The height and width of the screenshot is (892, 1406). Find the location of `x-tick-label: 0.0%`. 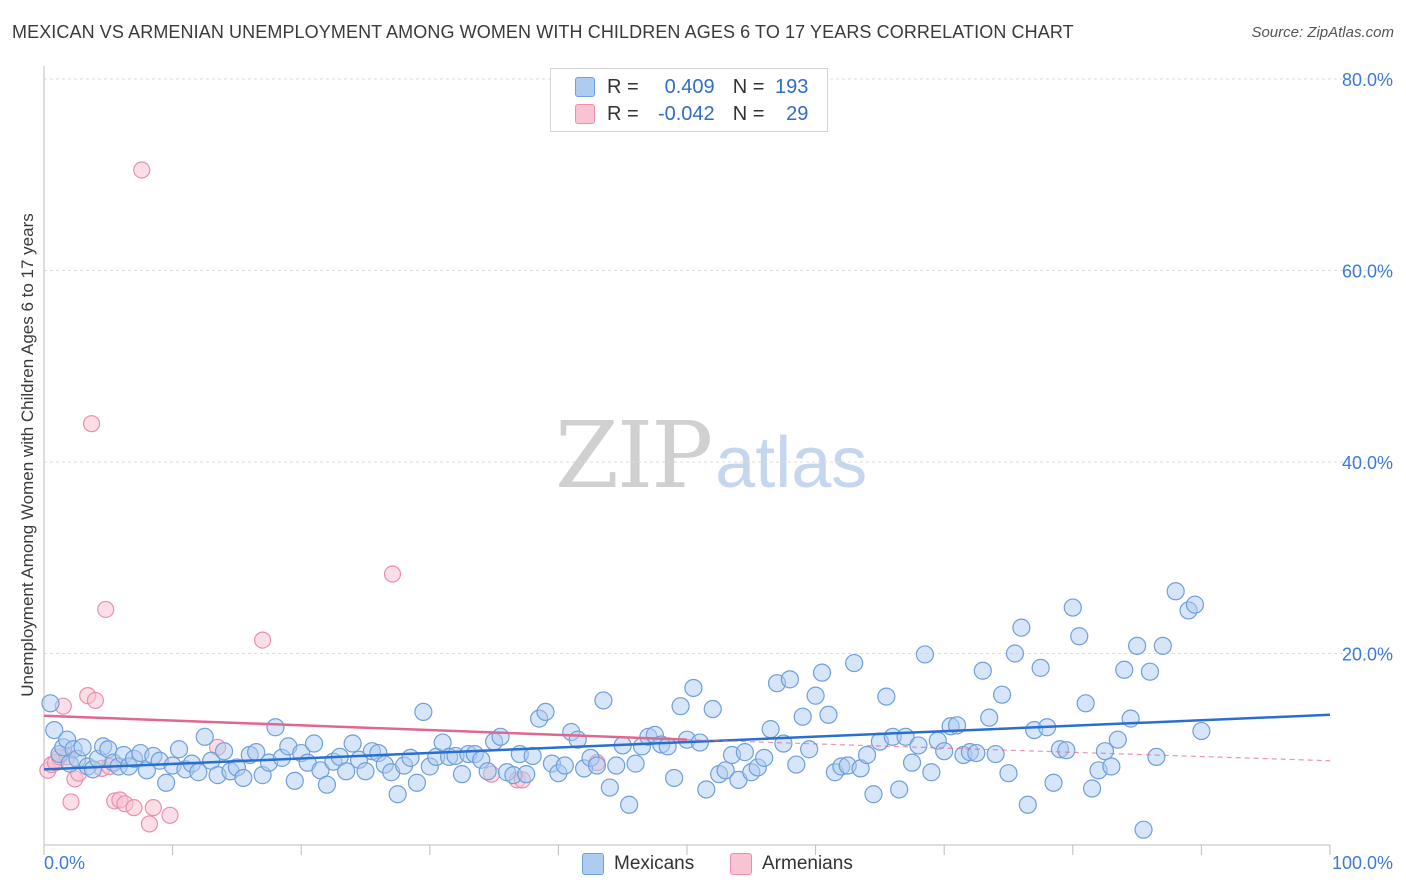

x-tick-label: 0.0% is located at coordinates (64, 863).